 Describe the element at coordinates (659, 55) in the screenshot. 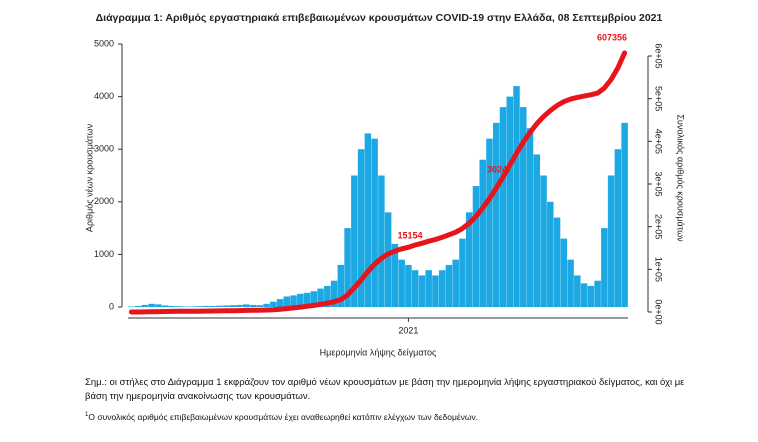

I see `y2-tick-label: 6e+05` at that location.